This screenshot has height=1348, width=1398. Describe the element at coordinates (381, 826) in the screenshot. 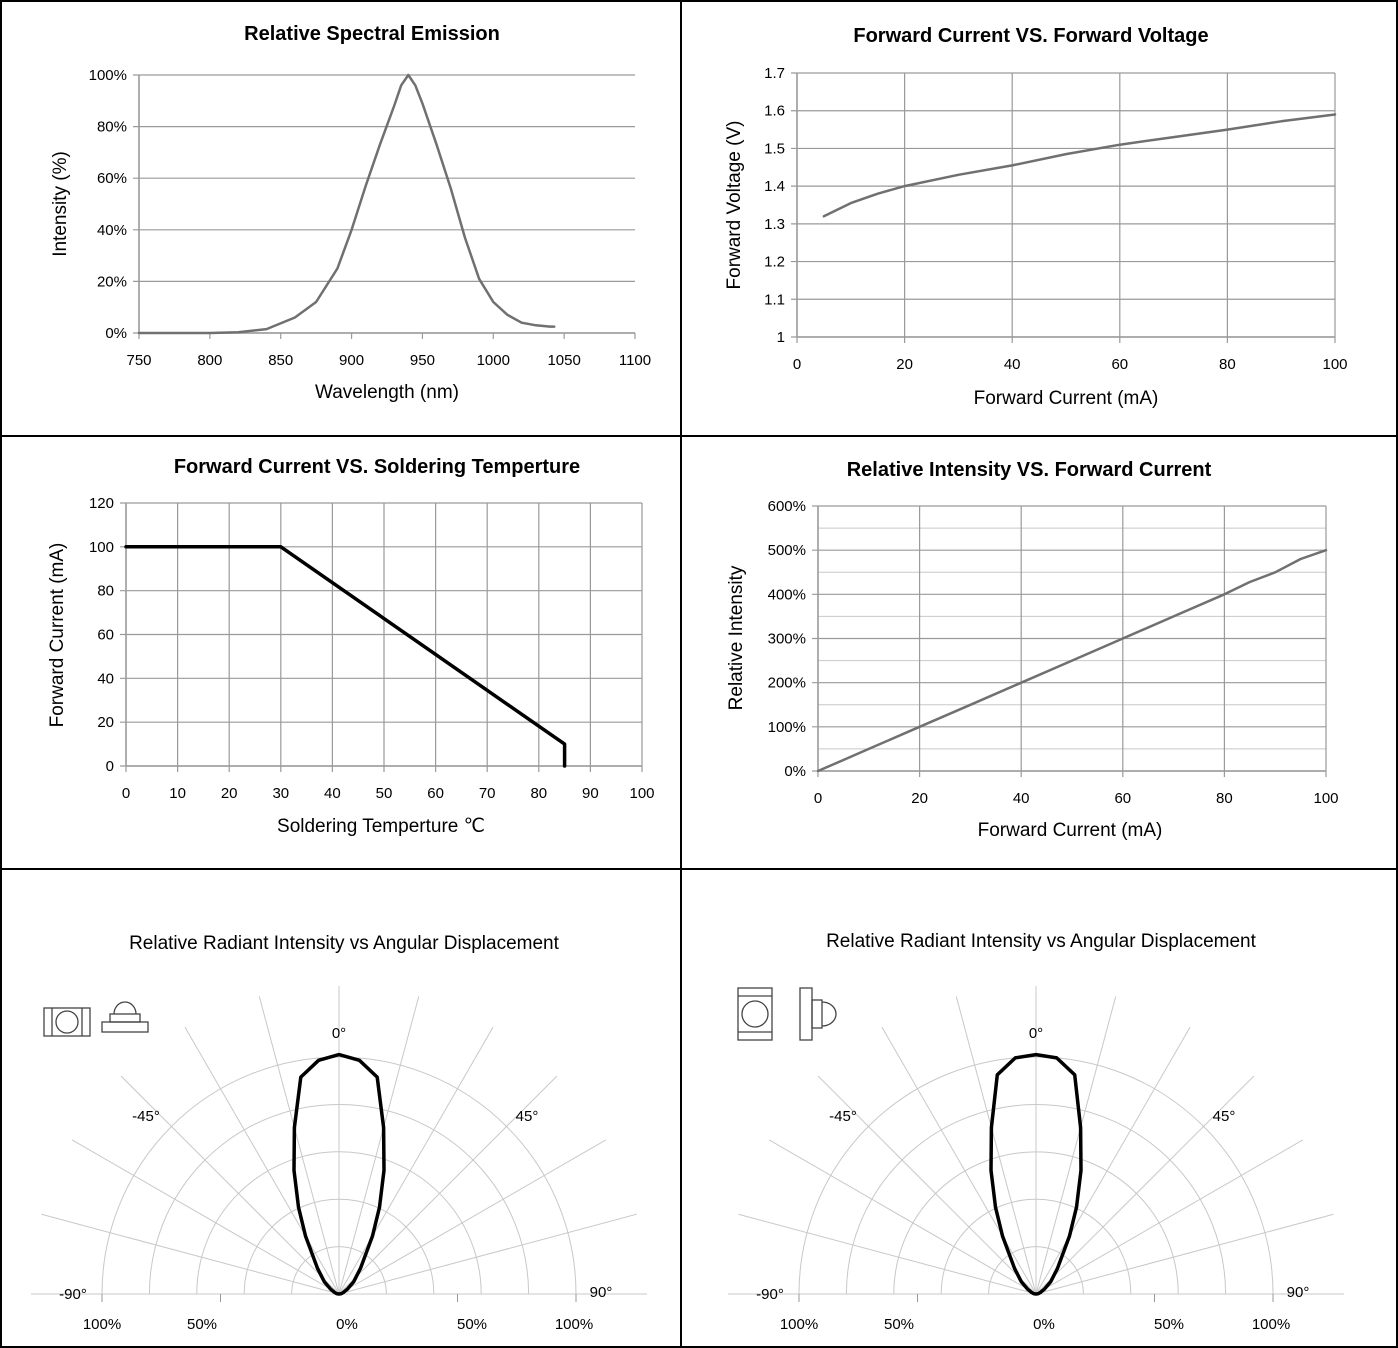

I see `x-axis-label: Soldering Temperture ℃` at that location.